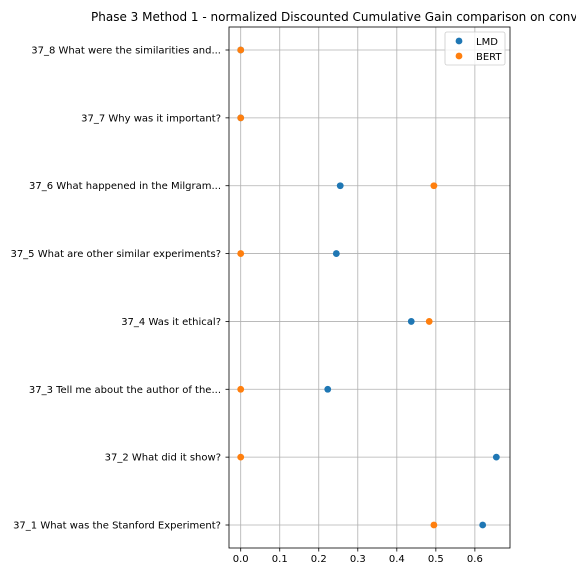 The image size is (576, 576). What do you see at coordinates (475, 48) in the screenshot?
I see `legend: LMD BERT` at bounding box center [475, 48].